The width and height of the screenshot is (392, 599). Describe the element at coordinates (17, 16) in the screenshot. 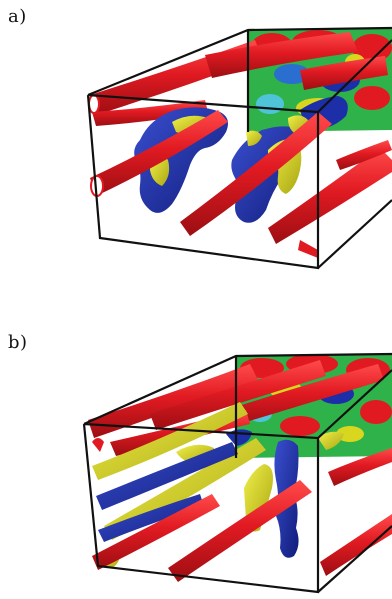

I see `panel-a-label: a)` at that location.